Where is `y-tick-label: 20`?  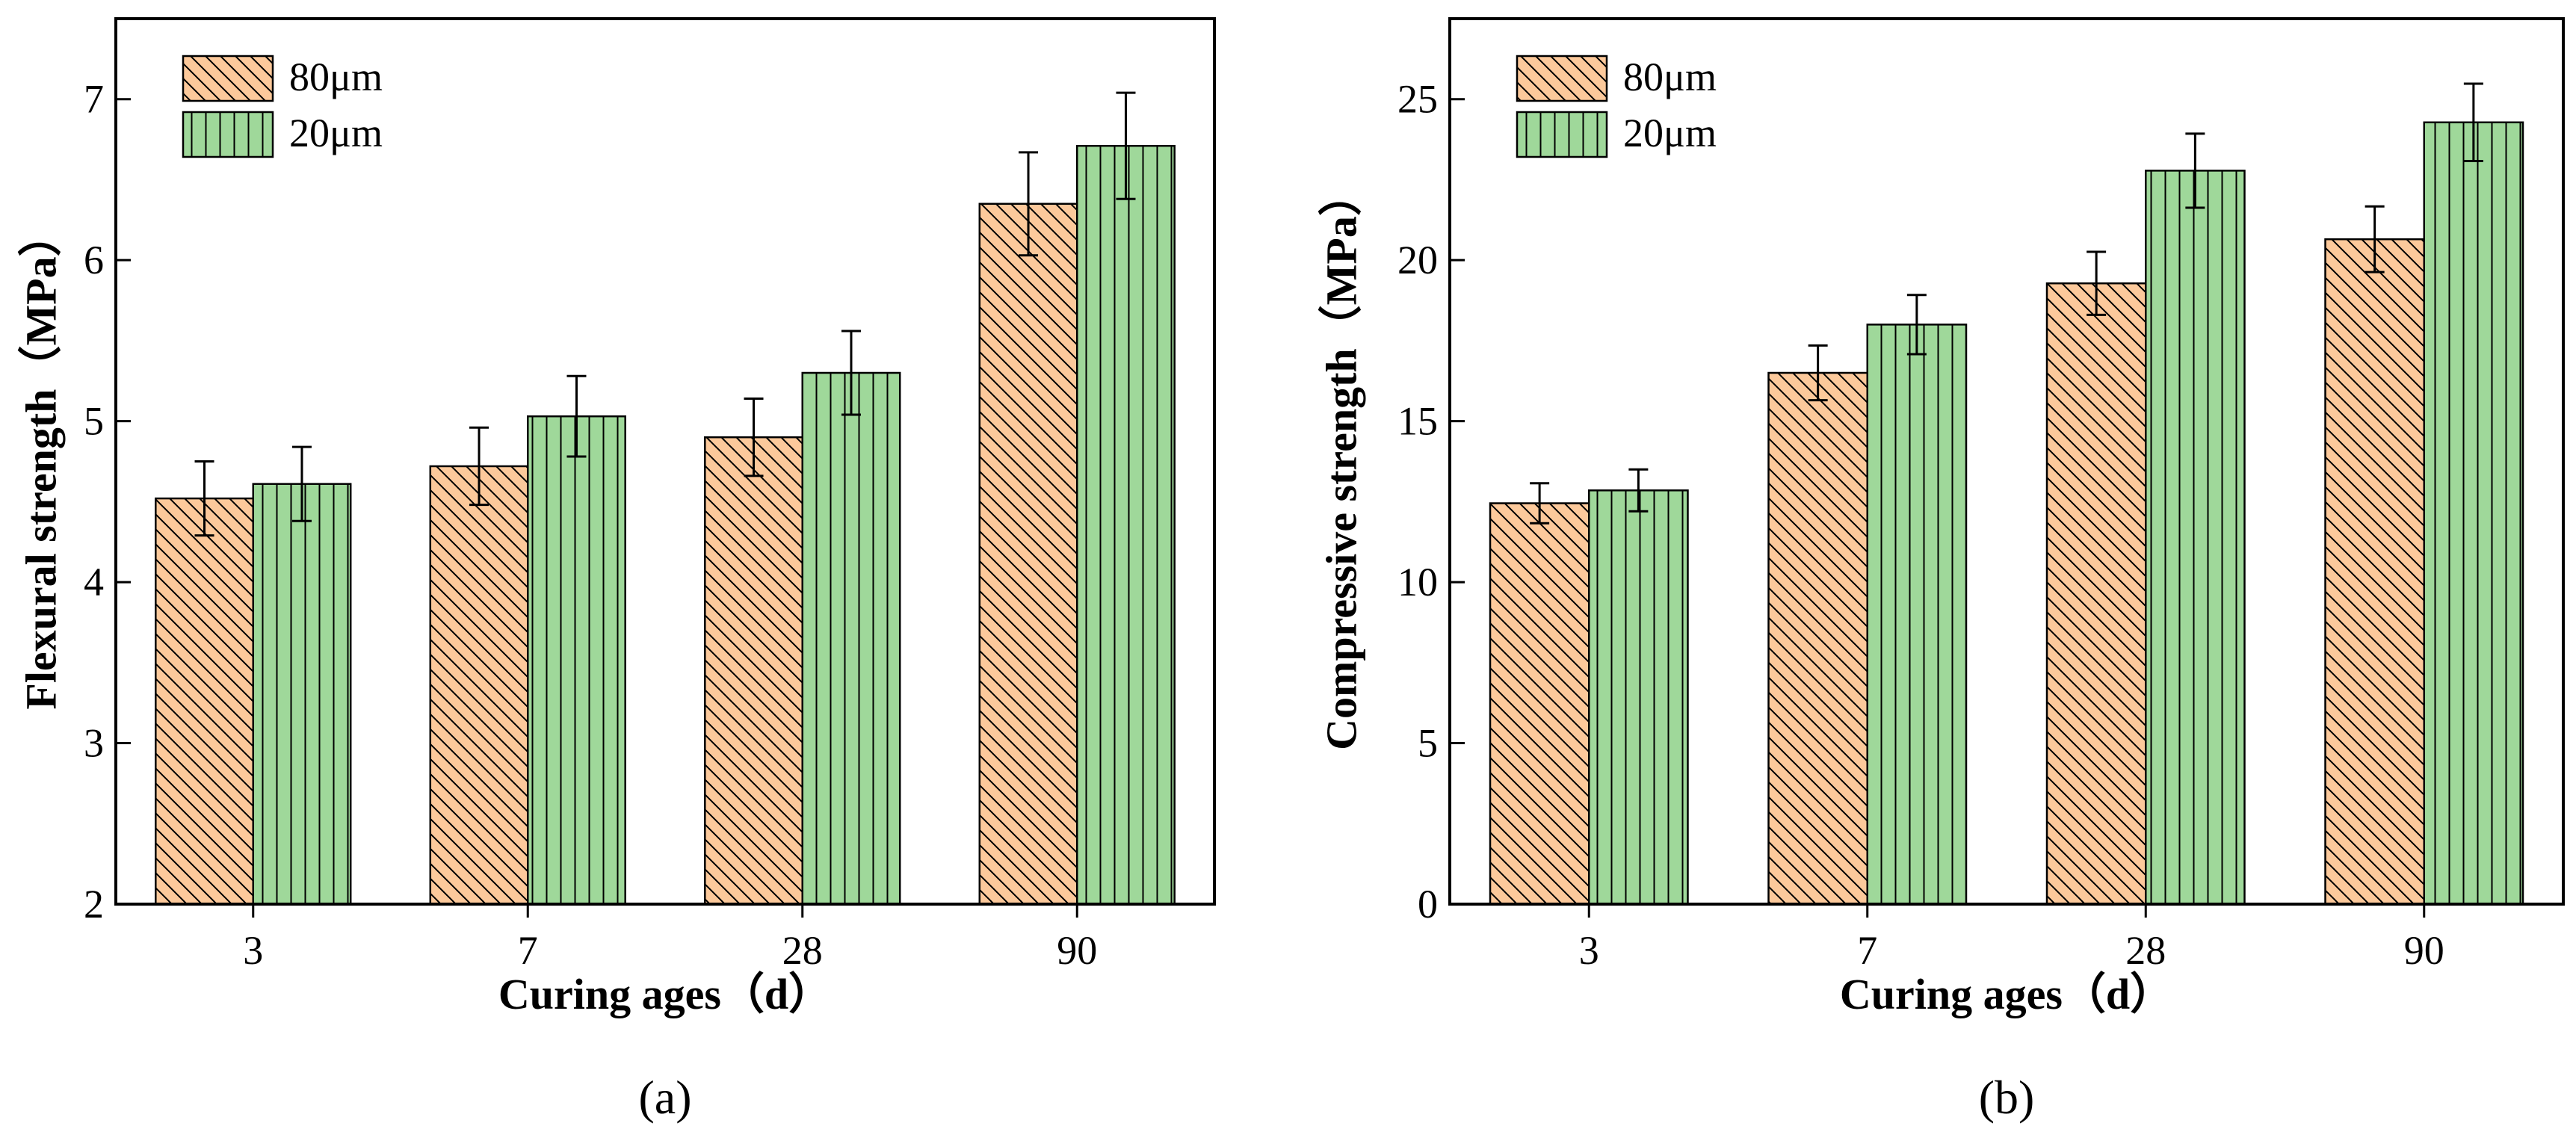 y-tick-label: 20 is located at coordinates (1418, 260).